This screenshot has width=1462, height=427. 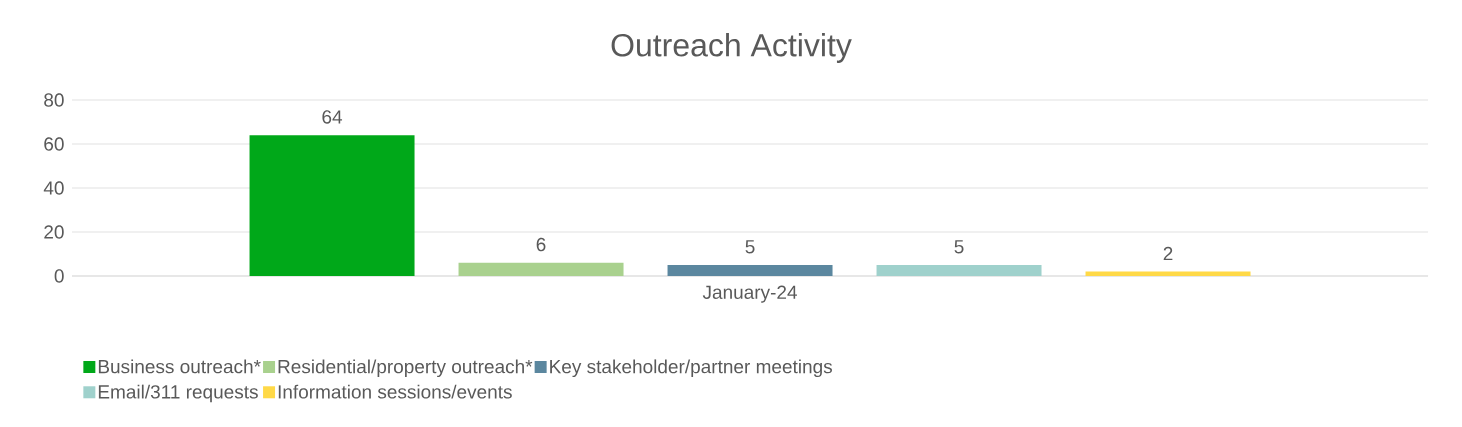 What do you see at coordinates (405, 368) in the screenshot?
I see `legend-label: Residential/property outreach*` at bounding box center [405, 368].